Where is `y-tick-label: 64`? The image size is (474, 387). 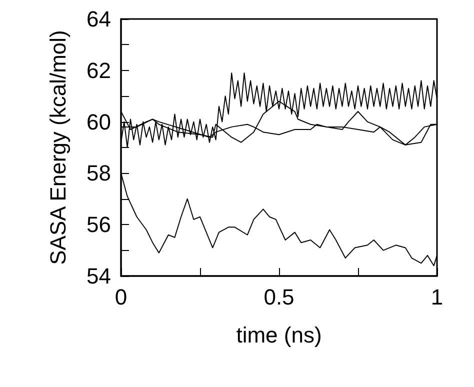 y-tick-label: 64 is located at coordinates (98, 19).